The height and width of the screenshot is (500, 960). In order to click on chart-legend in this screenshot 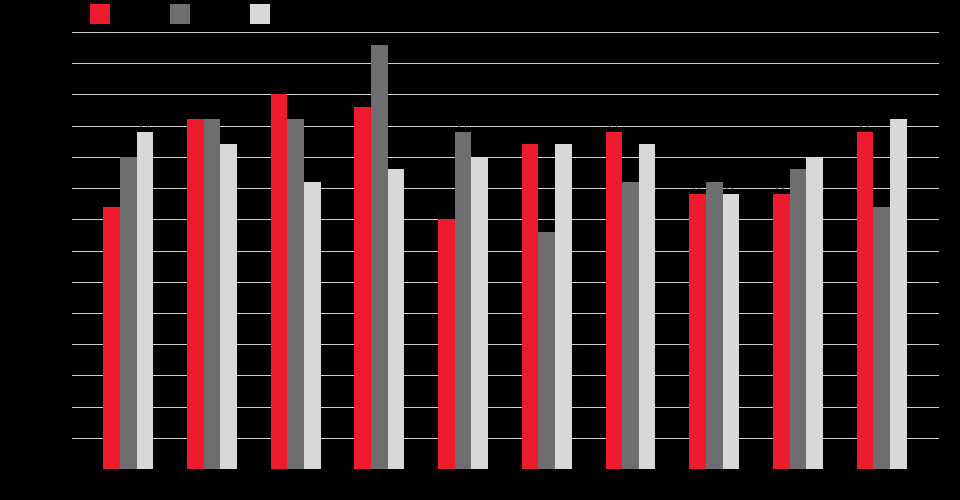, I will do `click(480, 15)`.